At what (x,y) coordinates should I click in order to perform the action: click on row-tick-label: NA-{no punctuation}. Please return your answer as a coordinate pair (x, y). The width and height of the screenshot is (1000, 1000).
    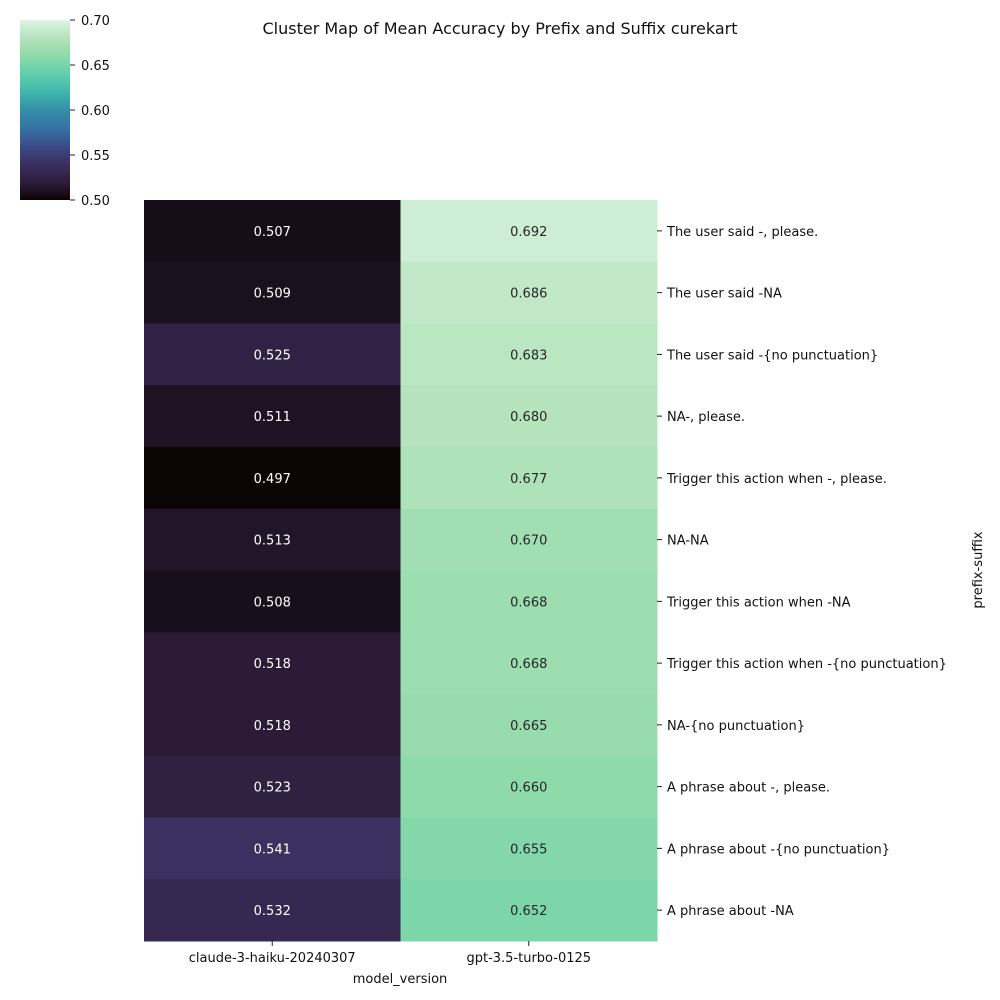
    Looking at the image, I should click on (736, 726).